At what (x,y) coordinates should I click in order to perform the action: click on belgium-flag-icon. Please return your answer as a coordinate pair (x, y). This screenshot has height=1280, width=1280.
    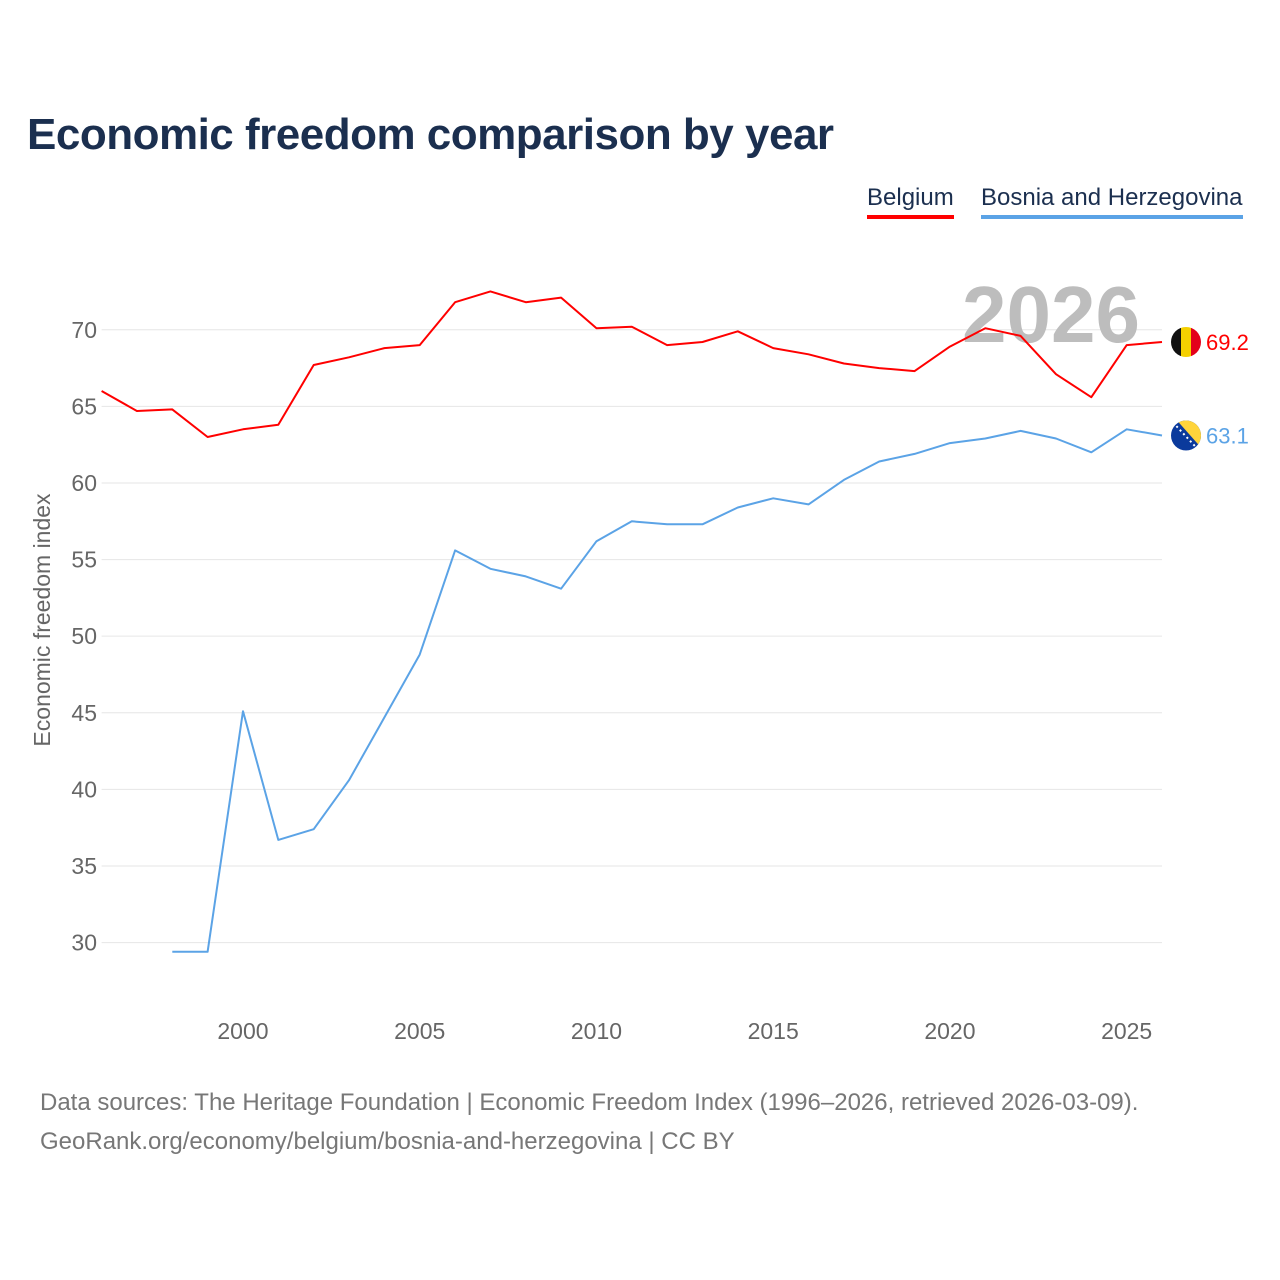
    Looking at the image, I should click on (1186, 342).